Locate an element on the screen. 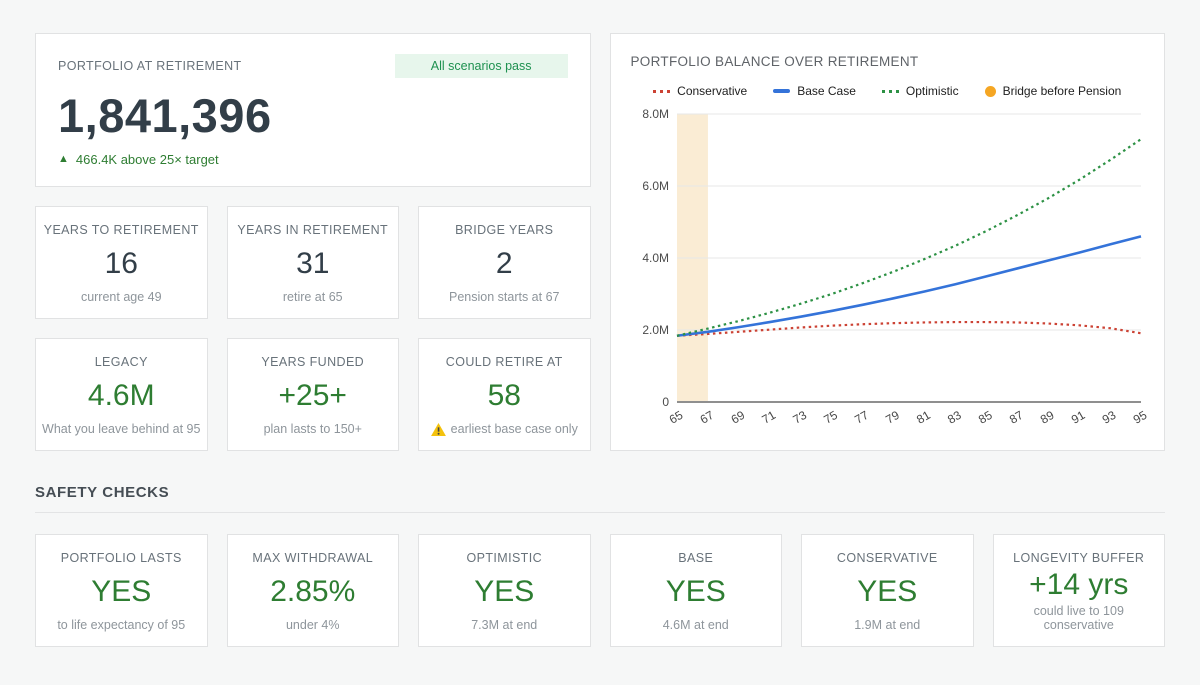  svg-text: 75 is located at coordinates (830, 417).